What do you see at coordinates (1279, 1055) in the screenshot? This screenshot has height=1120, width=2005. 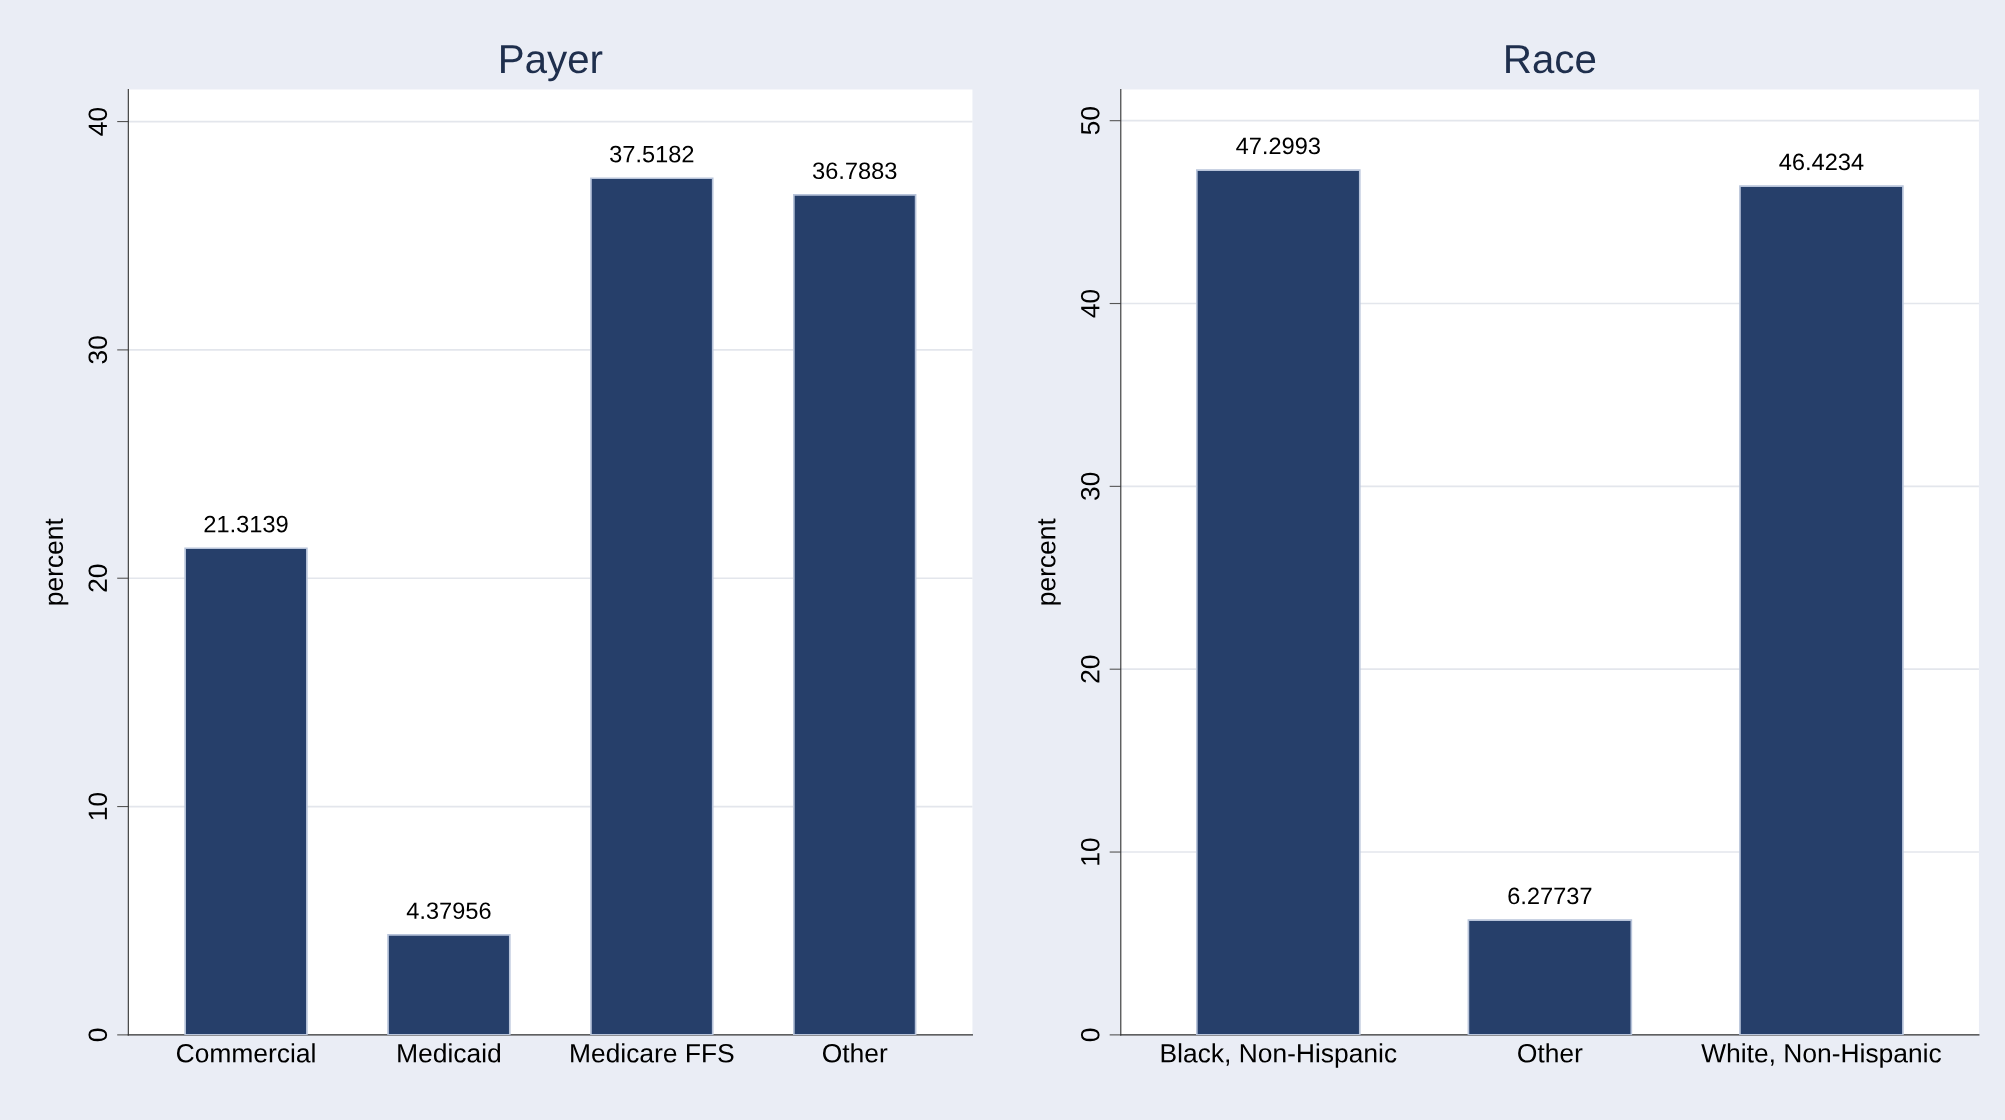 I see `x-tick-label: Black, Non-Hispanic` at bounding box center [1279, 1055].